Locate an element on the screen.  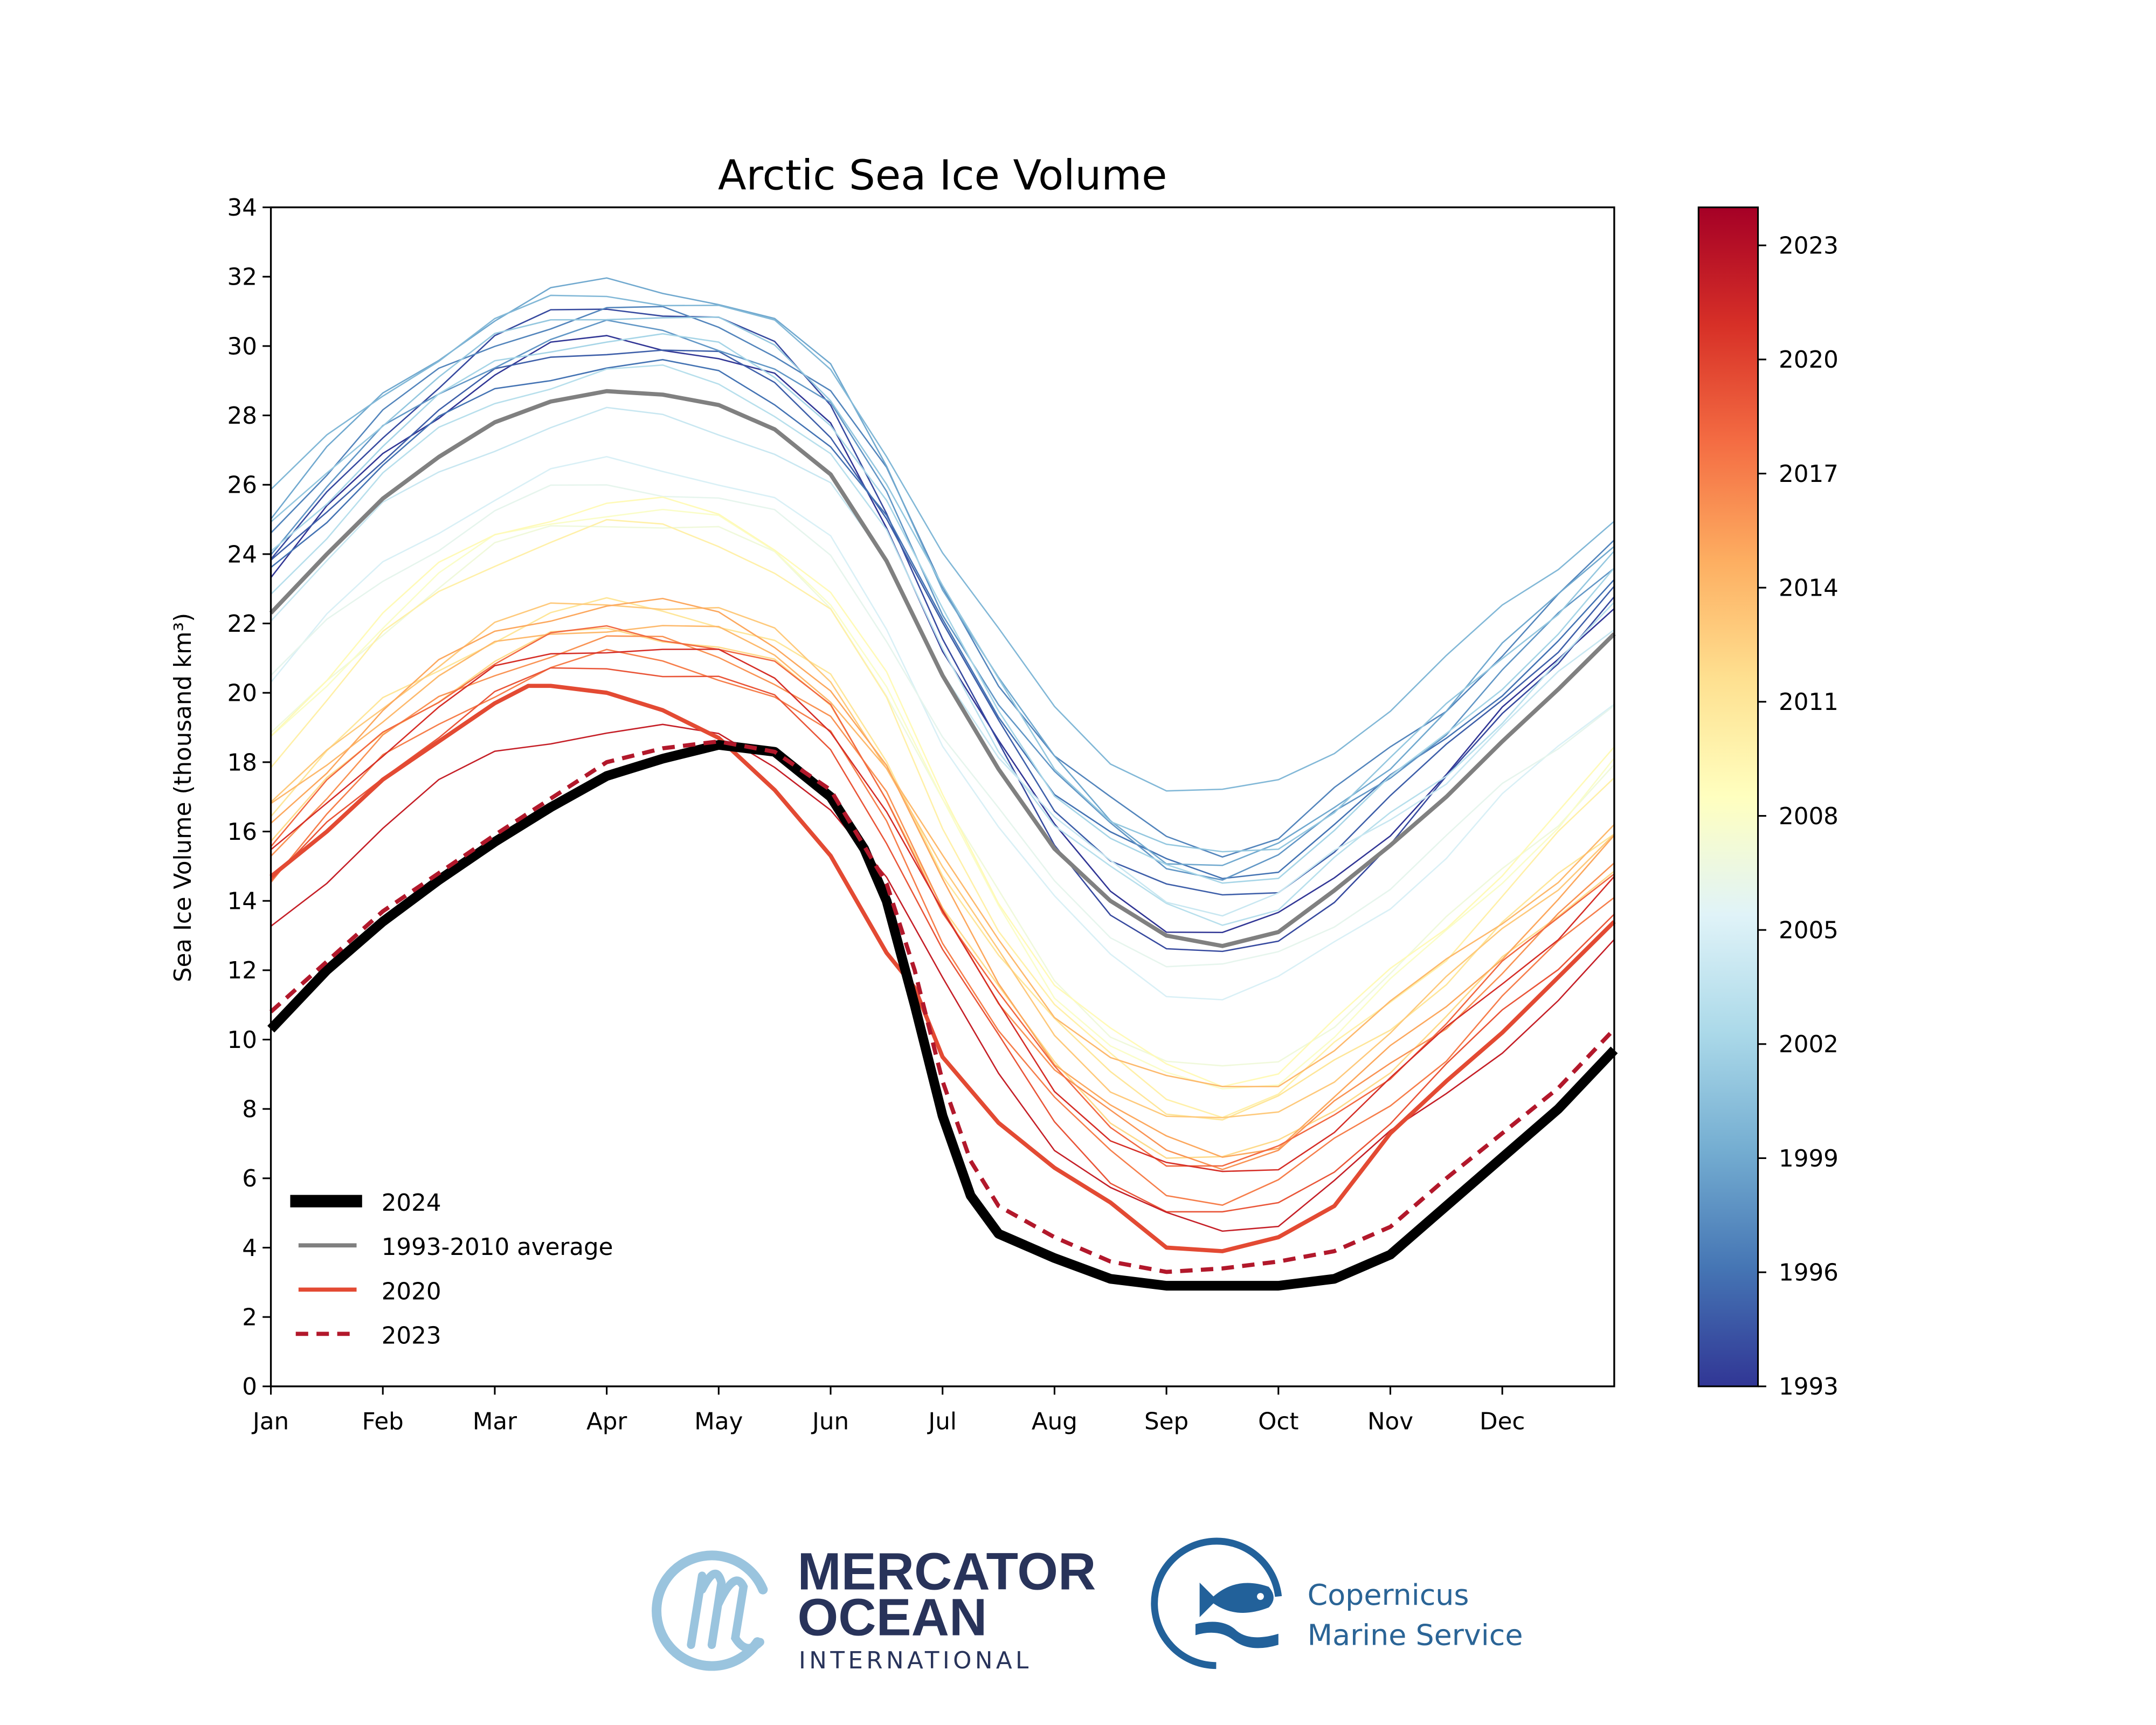
colorbar is located at coordinates (1728, 797).